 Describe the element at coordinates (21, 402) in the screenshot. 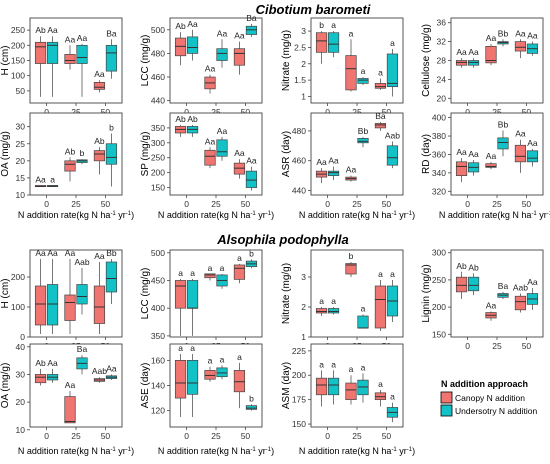

I see `y-tick-label: 20` at that location.